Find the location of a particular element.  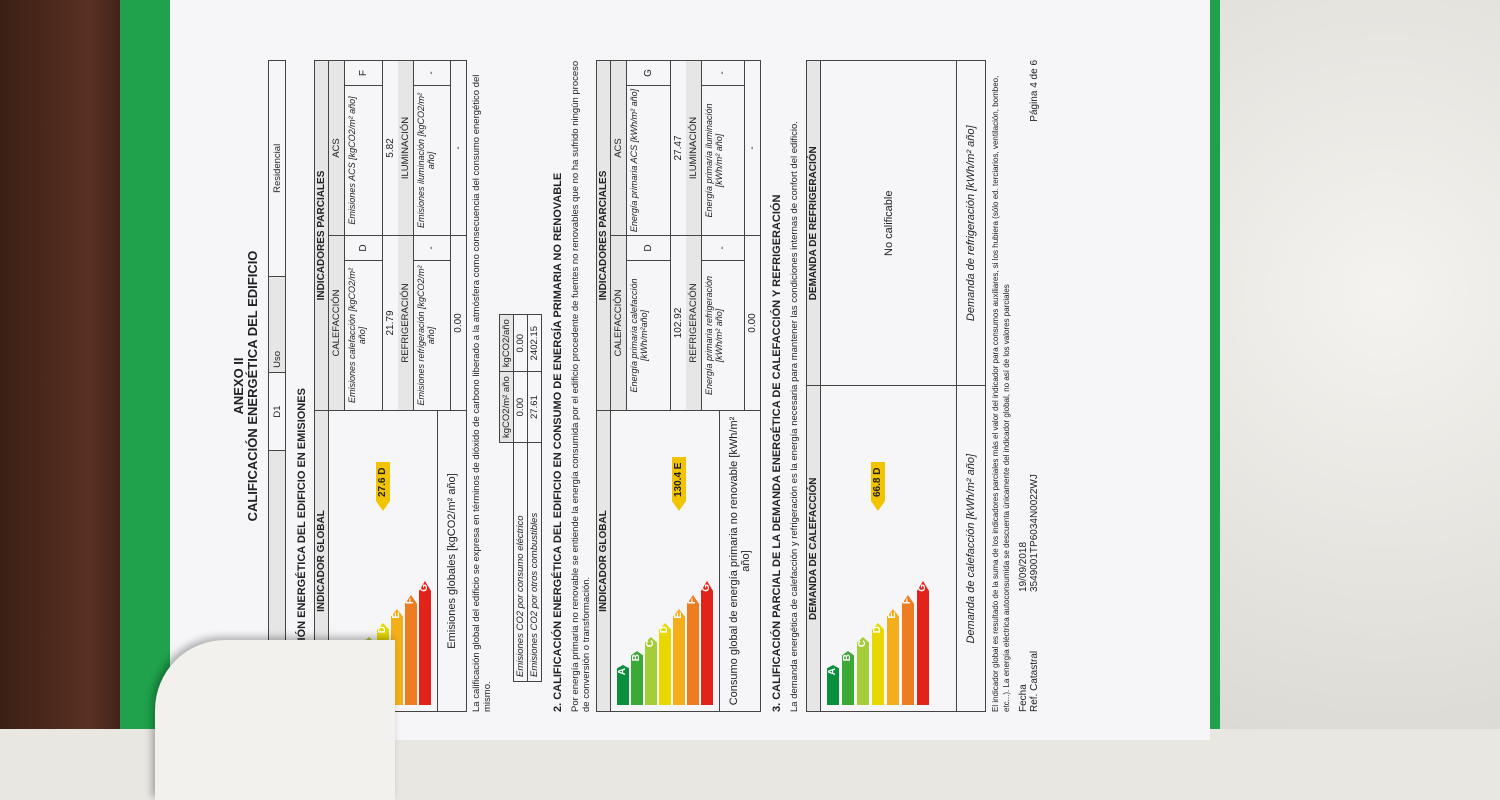

value: 5.82 is located at coordinates (390, 148).